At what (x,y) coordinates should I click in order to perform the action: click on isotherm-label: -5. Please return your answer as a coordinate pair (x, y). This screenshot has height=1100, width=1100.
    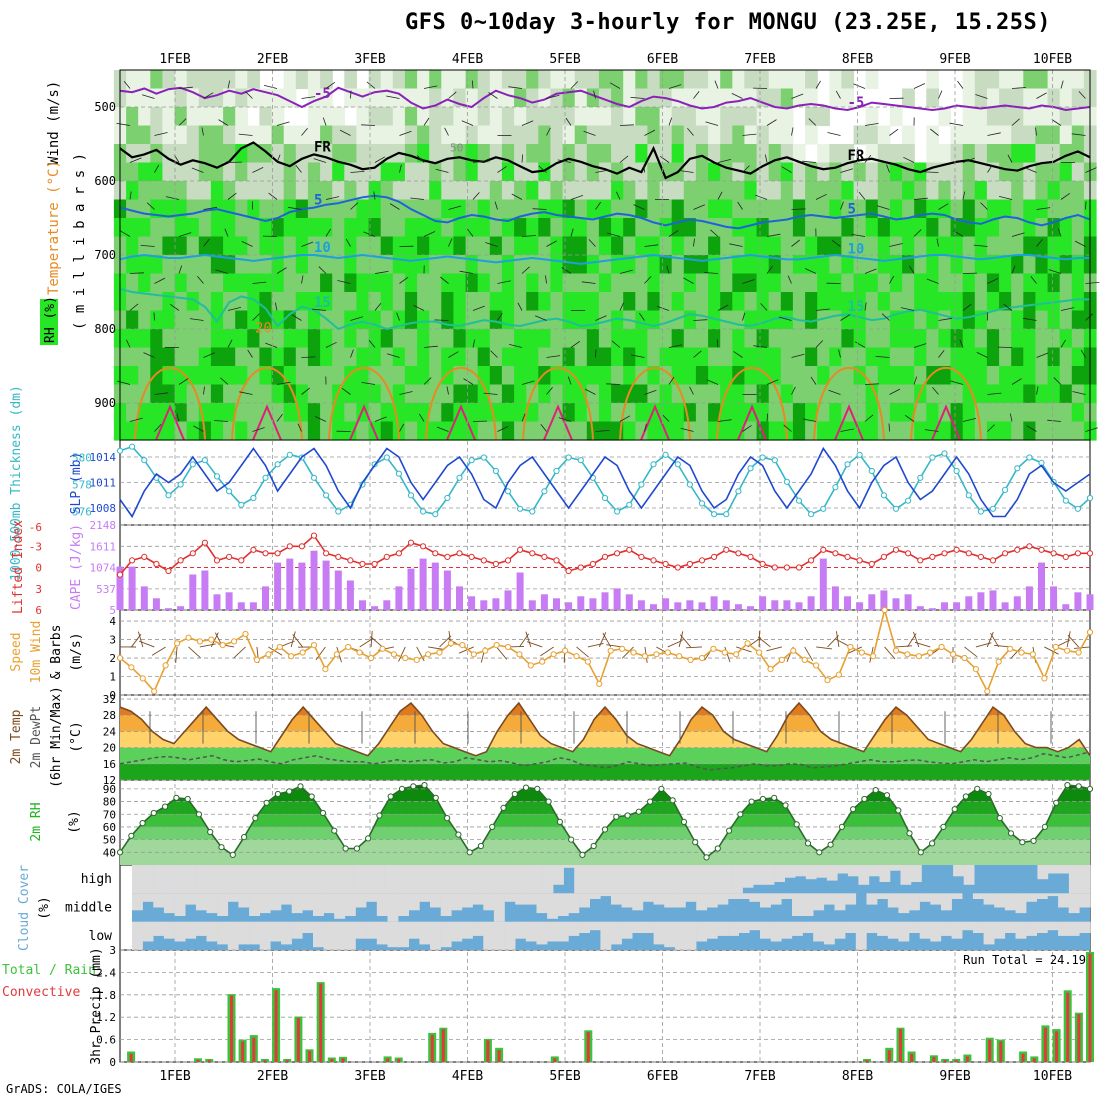
    Looking at the image, I should click on (856, 103).